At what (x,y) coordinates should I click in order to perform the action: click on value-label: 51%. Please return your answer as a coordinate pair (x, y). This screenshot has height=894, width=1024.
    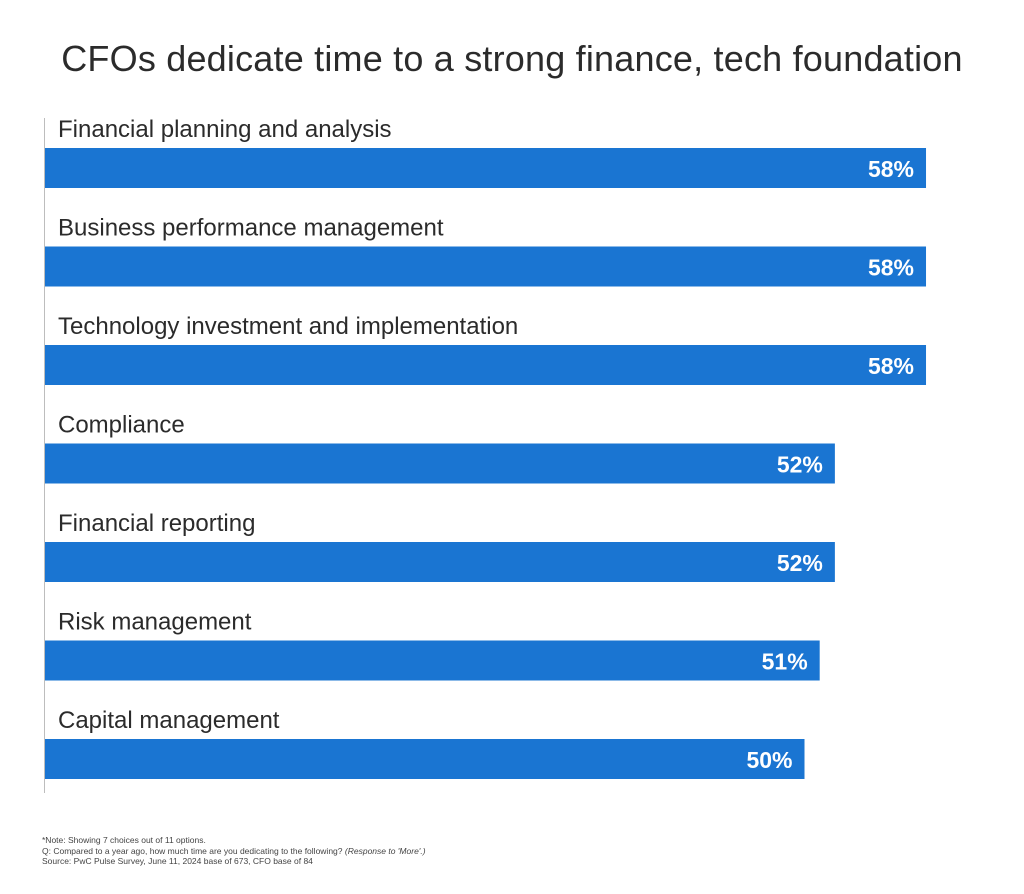
    Looking at the image, I should click on (785, 662).